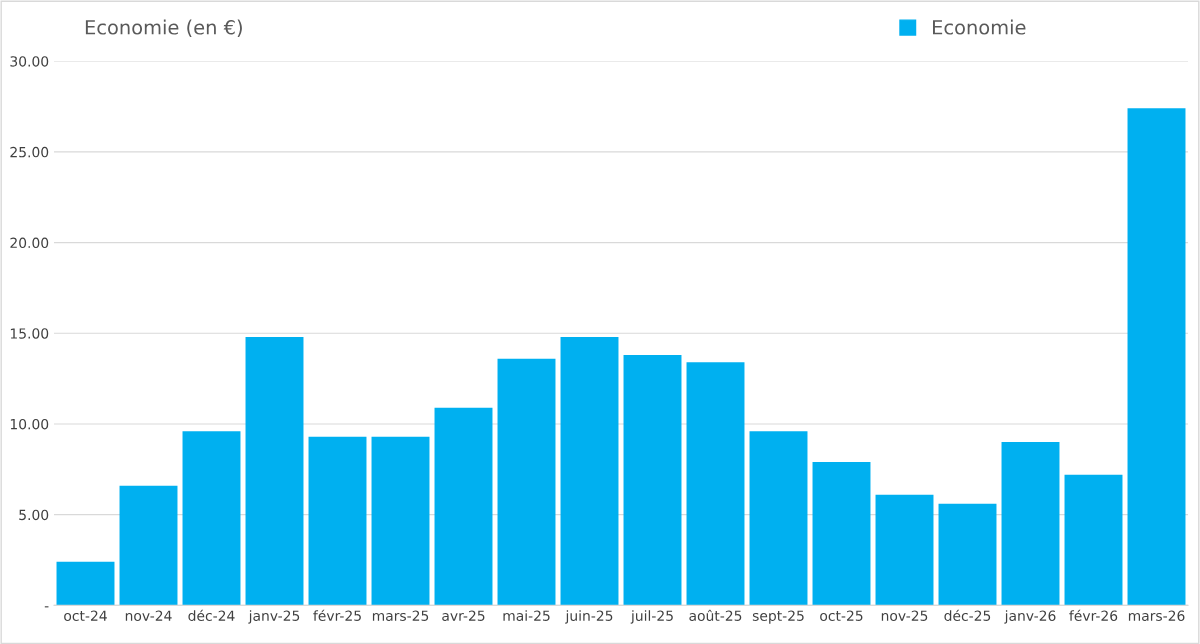 The image size is (1200, 644). Describe the element at coordinates (85, 615) in the screenshot. I see `x-tick-label: oct-24` at that location.